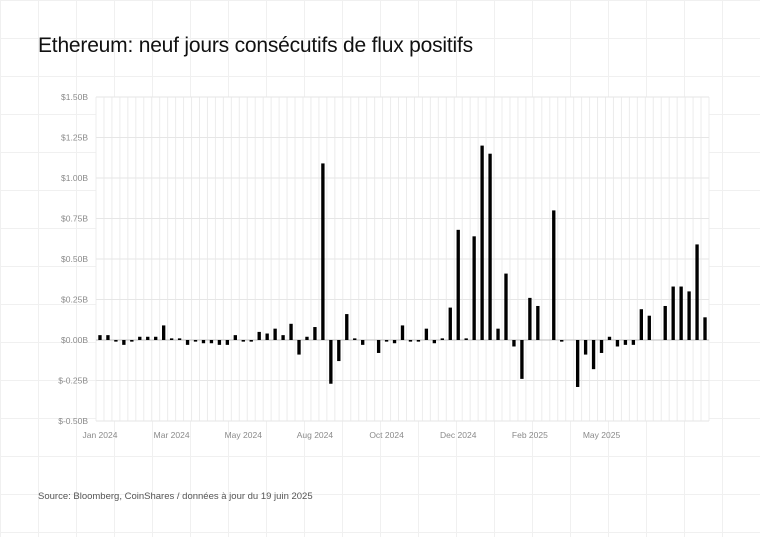 This screenshot has height=537, width=760. I want to click on y-tick-label: $1.25B, so click(74, 138).